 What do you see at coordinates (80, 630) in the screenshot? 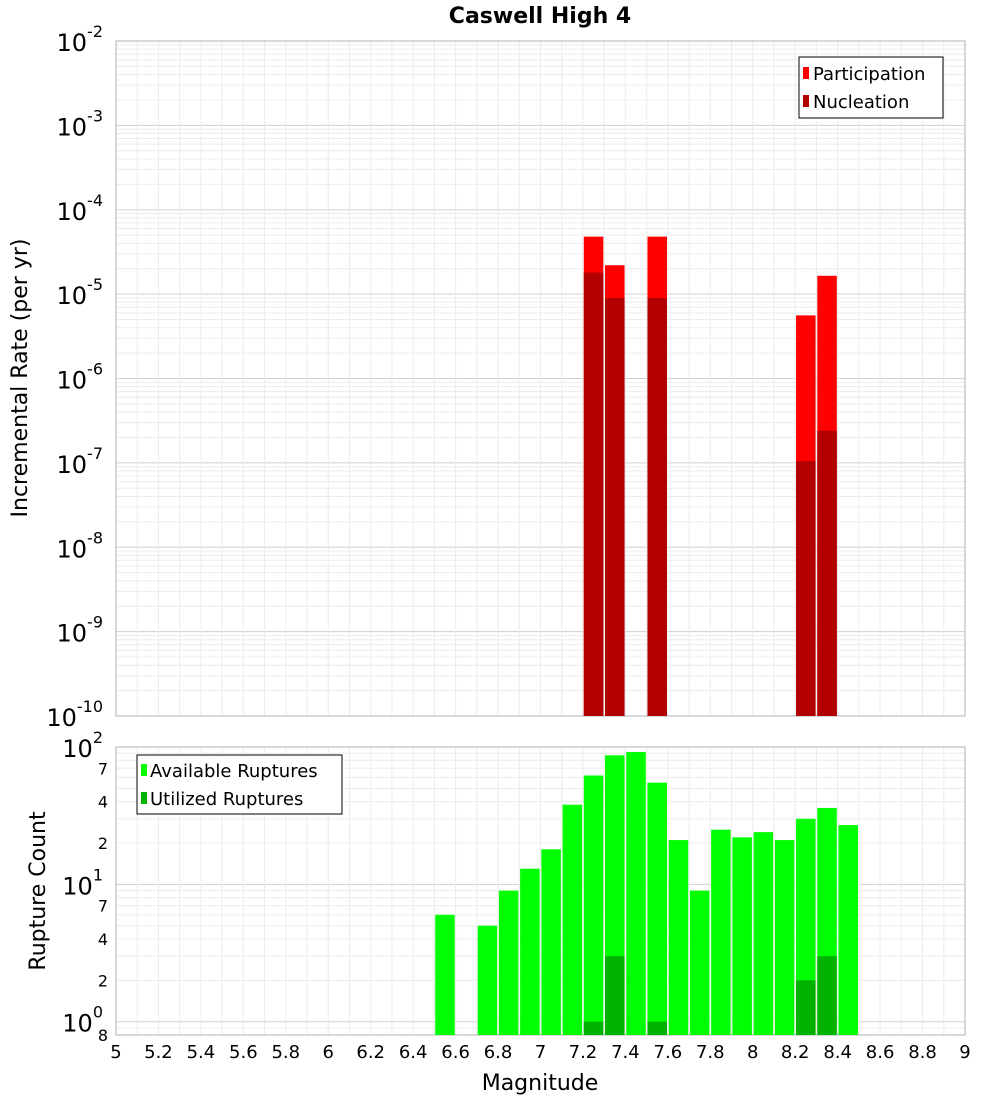
I see `top-y-tick-label: 10⁻⁹` at bounding box center [80, 630].